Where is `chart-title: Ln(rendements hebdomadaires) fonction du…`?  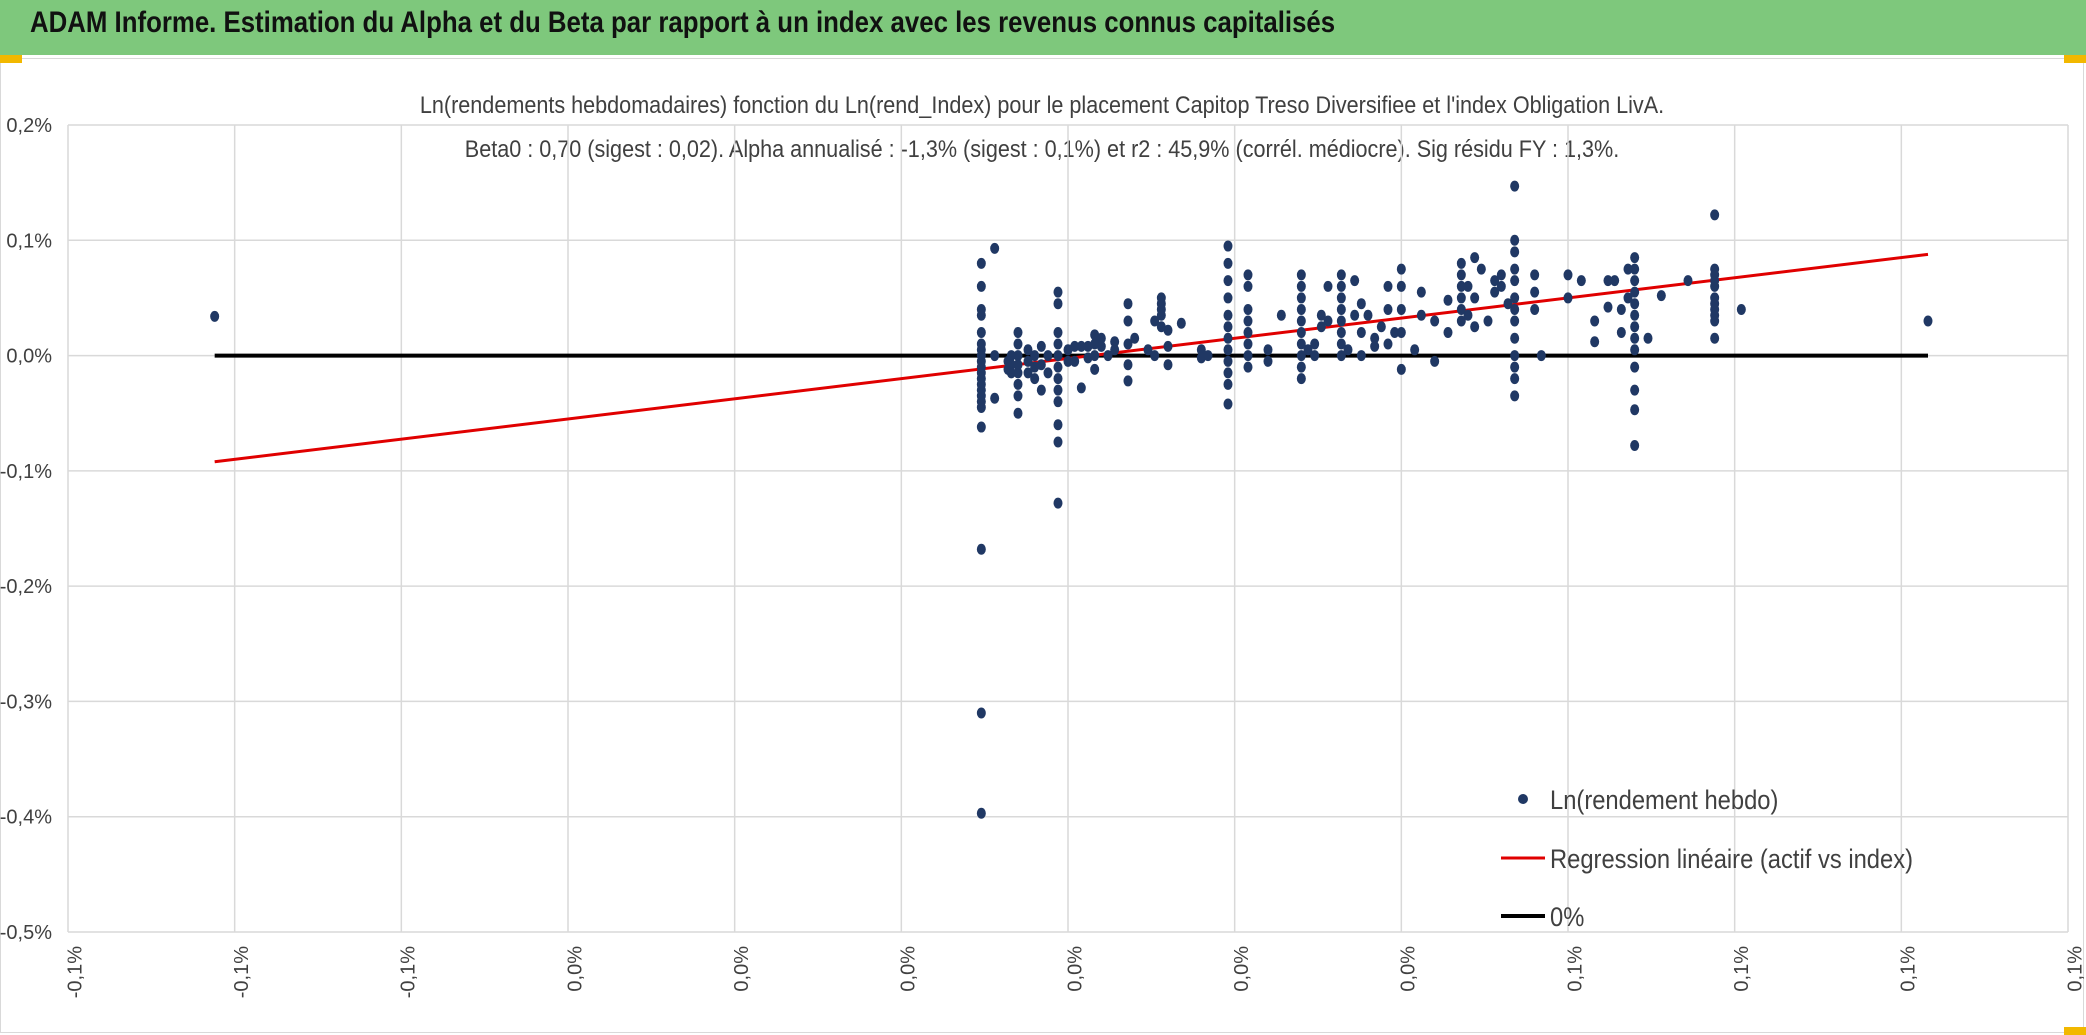 chart-title: Ln(rendements hebdomadaires) fonction du… is located at coordinates (1042, 104).